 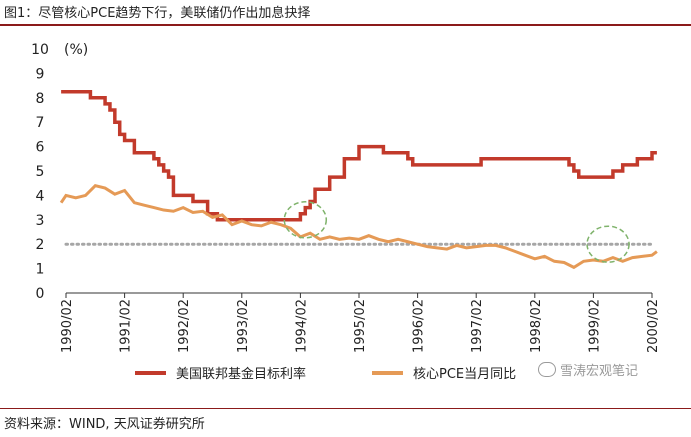 I want to click on y-tick-label: 2, so click(x=40, y=245).